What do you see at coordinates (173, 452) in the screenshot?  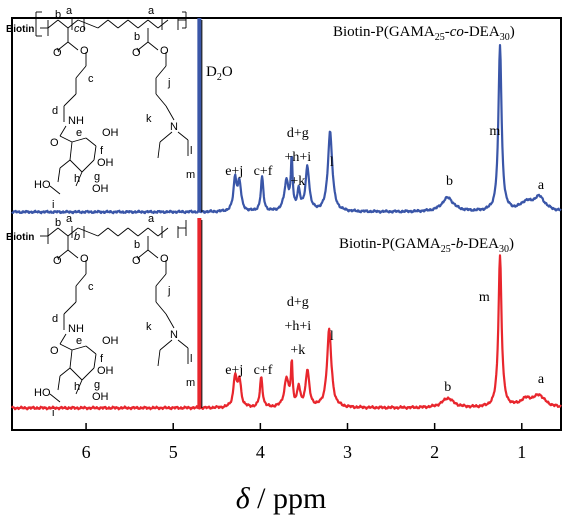 I see `x-tick-label-5: 5` at bounding box center [173, 452].